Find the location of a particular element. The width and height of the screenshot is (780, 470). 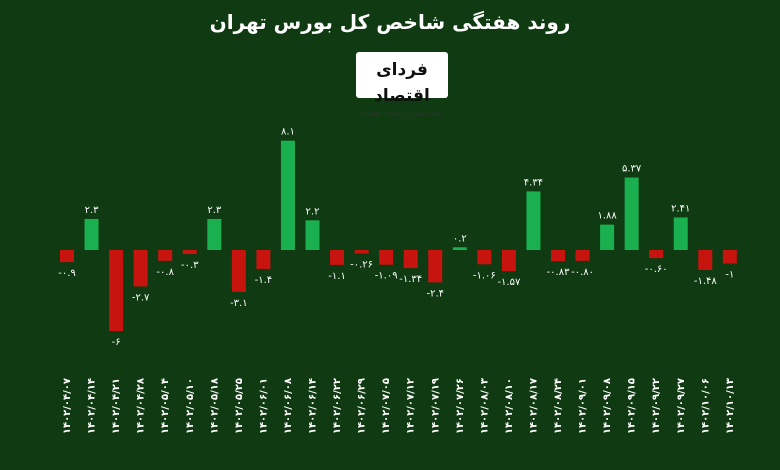

value-label: -۱.۴ is located at coordinates (264, 280).